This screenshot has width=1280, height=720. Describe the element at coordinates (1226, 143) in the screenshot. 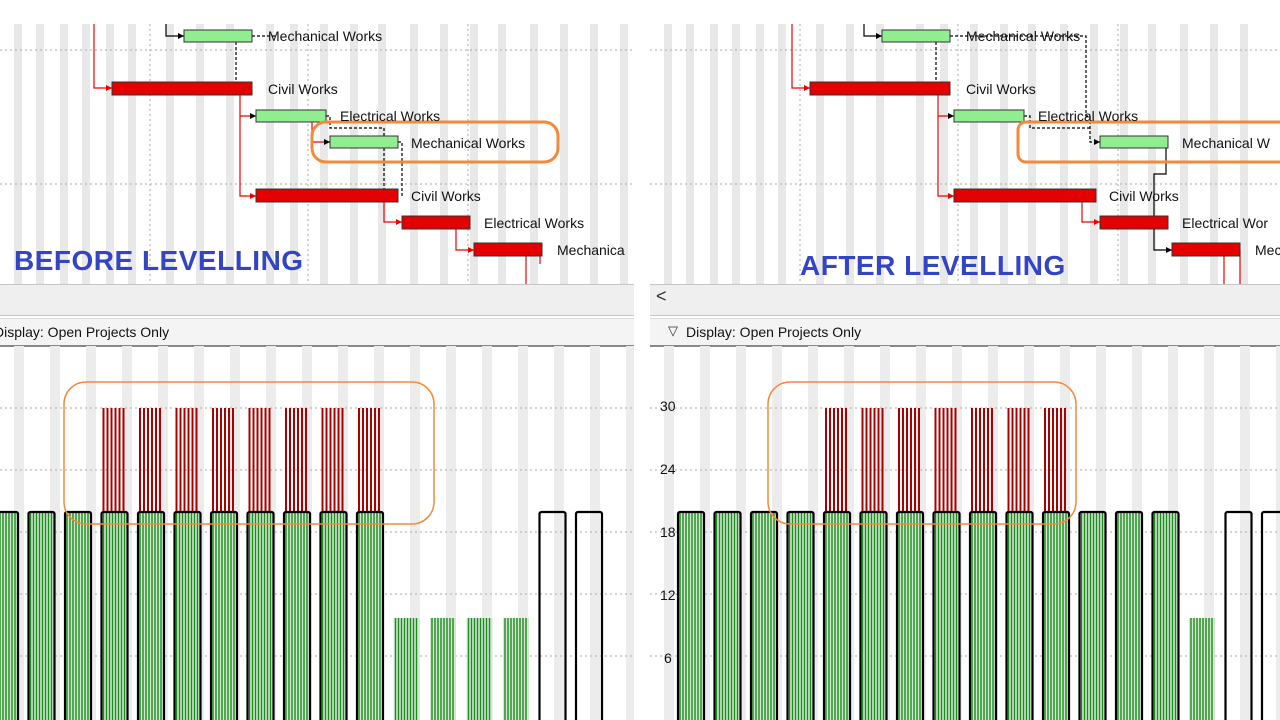

I see `task-label: Mechanical W` at that location.